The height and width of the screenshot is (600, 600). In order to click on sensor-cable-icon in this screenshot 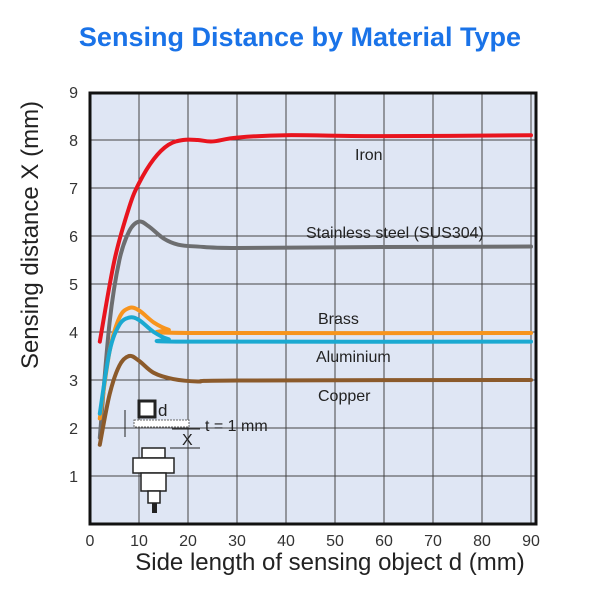, I will do `click(154, 508)`.